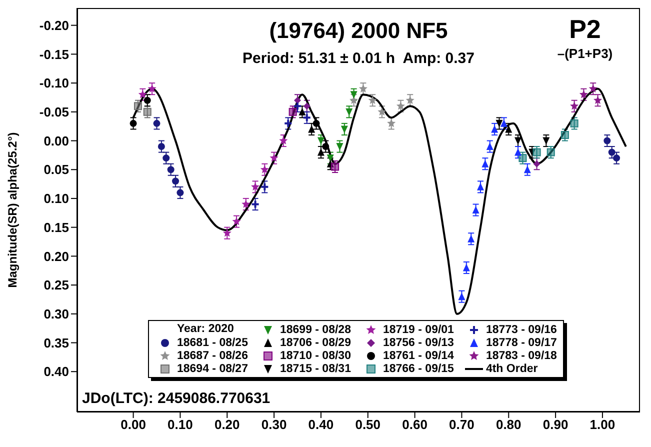  What do you see at coordinates (212, 342) in the screenshot?
I see `legend-label: 18681 - 08/25` at bounding box center [212, 342].